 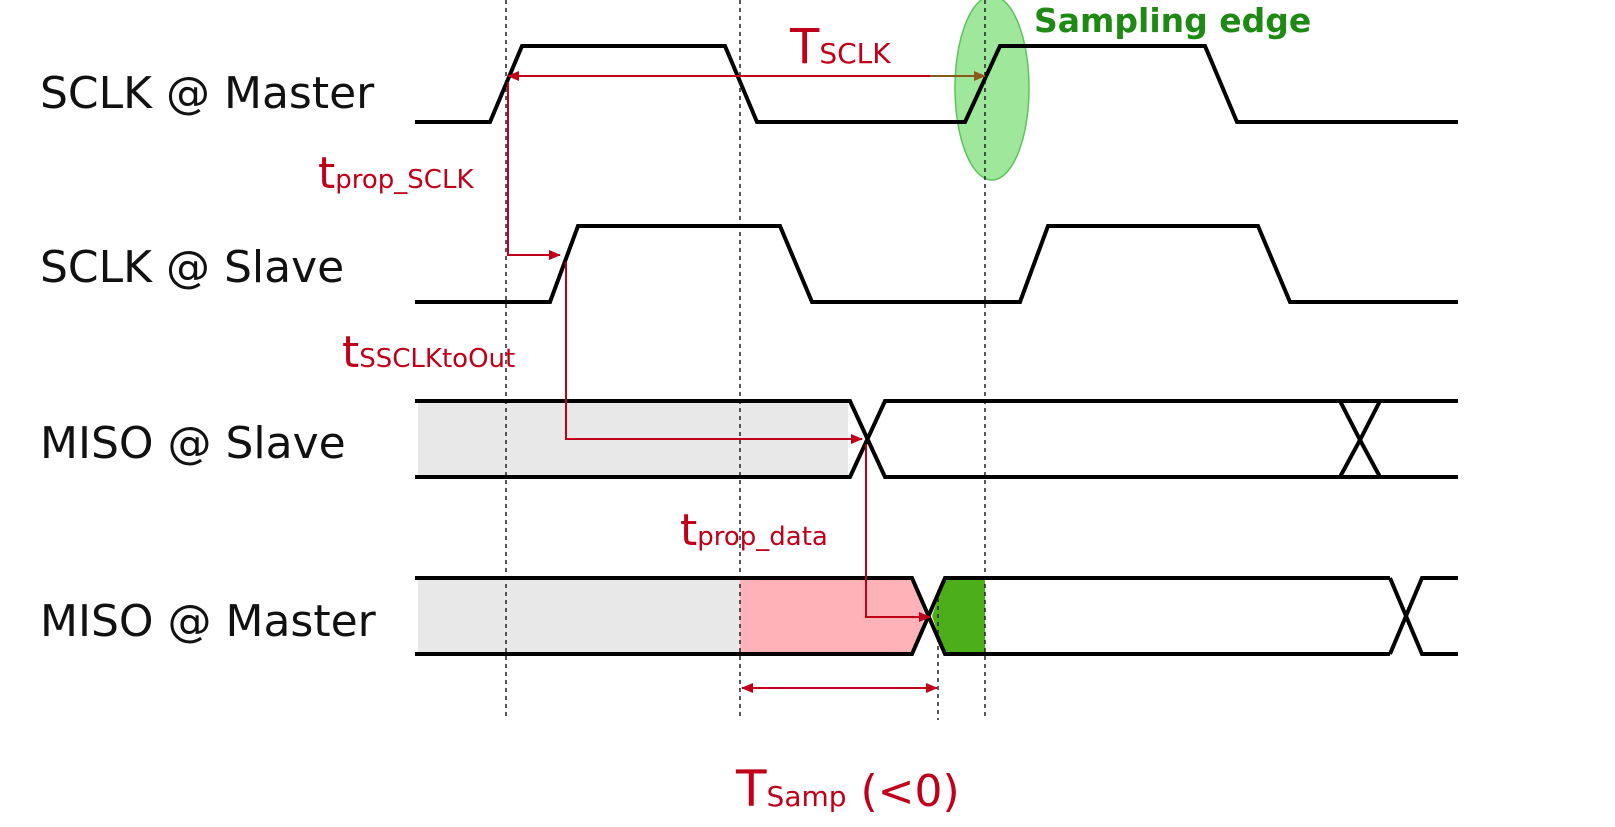 I want to click on miso-master-invalid-region, so click(x=832, y=616).